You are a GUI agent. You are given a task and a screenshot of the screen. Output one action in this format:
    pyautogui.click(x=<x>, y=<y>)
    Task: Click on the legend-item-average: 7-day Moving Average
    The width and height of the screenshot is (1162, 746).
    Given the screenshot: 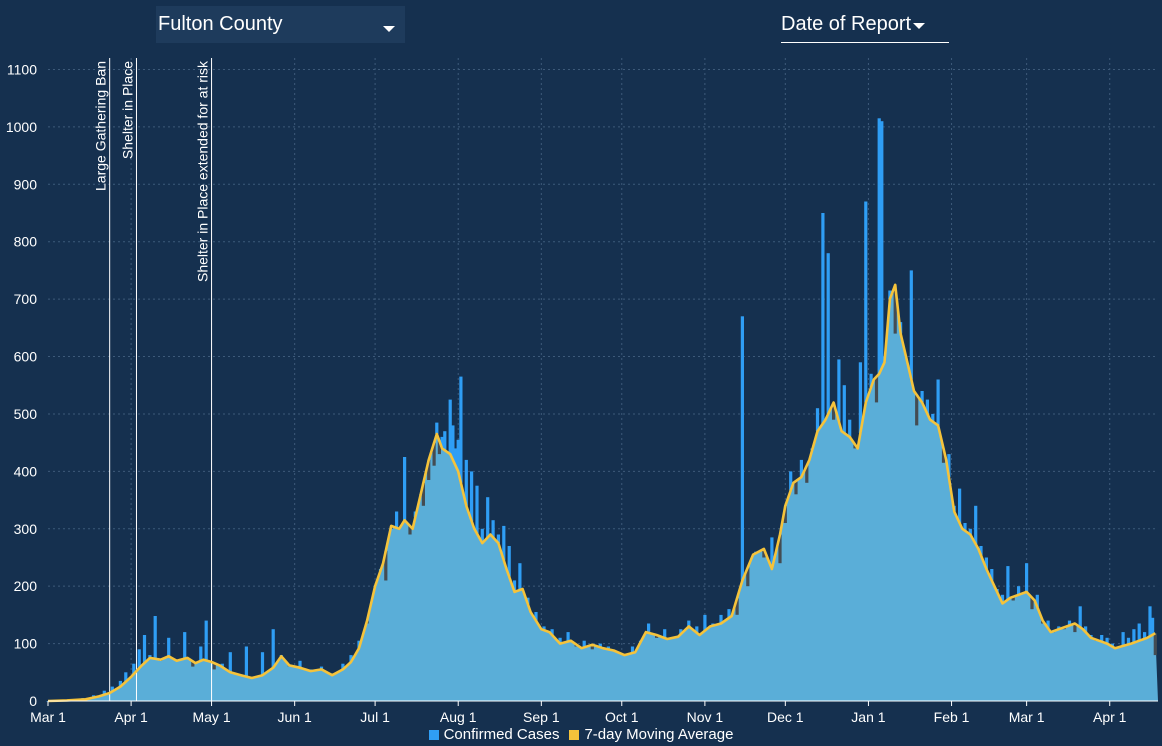 What is the action you would take?
    pyautogui.click(x=651, y=734)
    